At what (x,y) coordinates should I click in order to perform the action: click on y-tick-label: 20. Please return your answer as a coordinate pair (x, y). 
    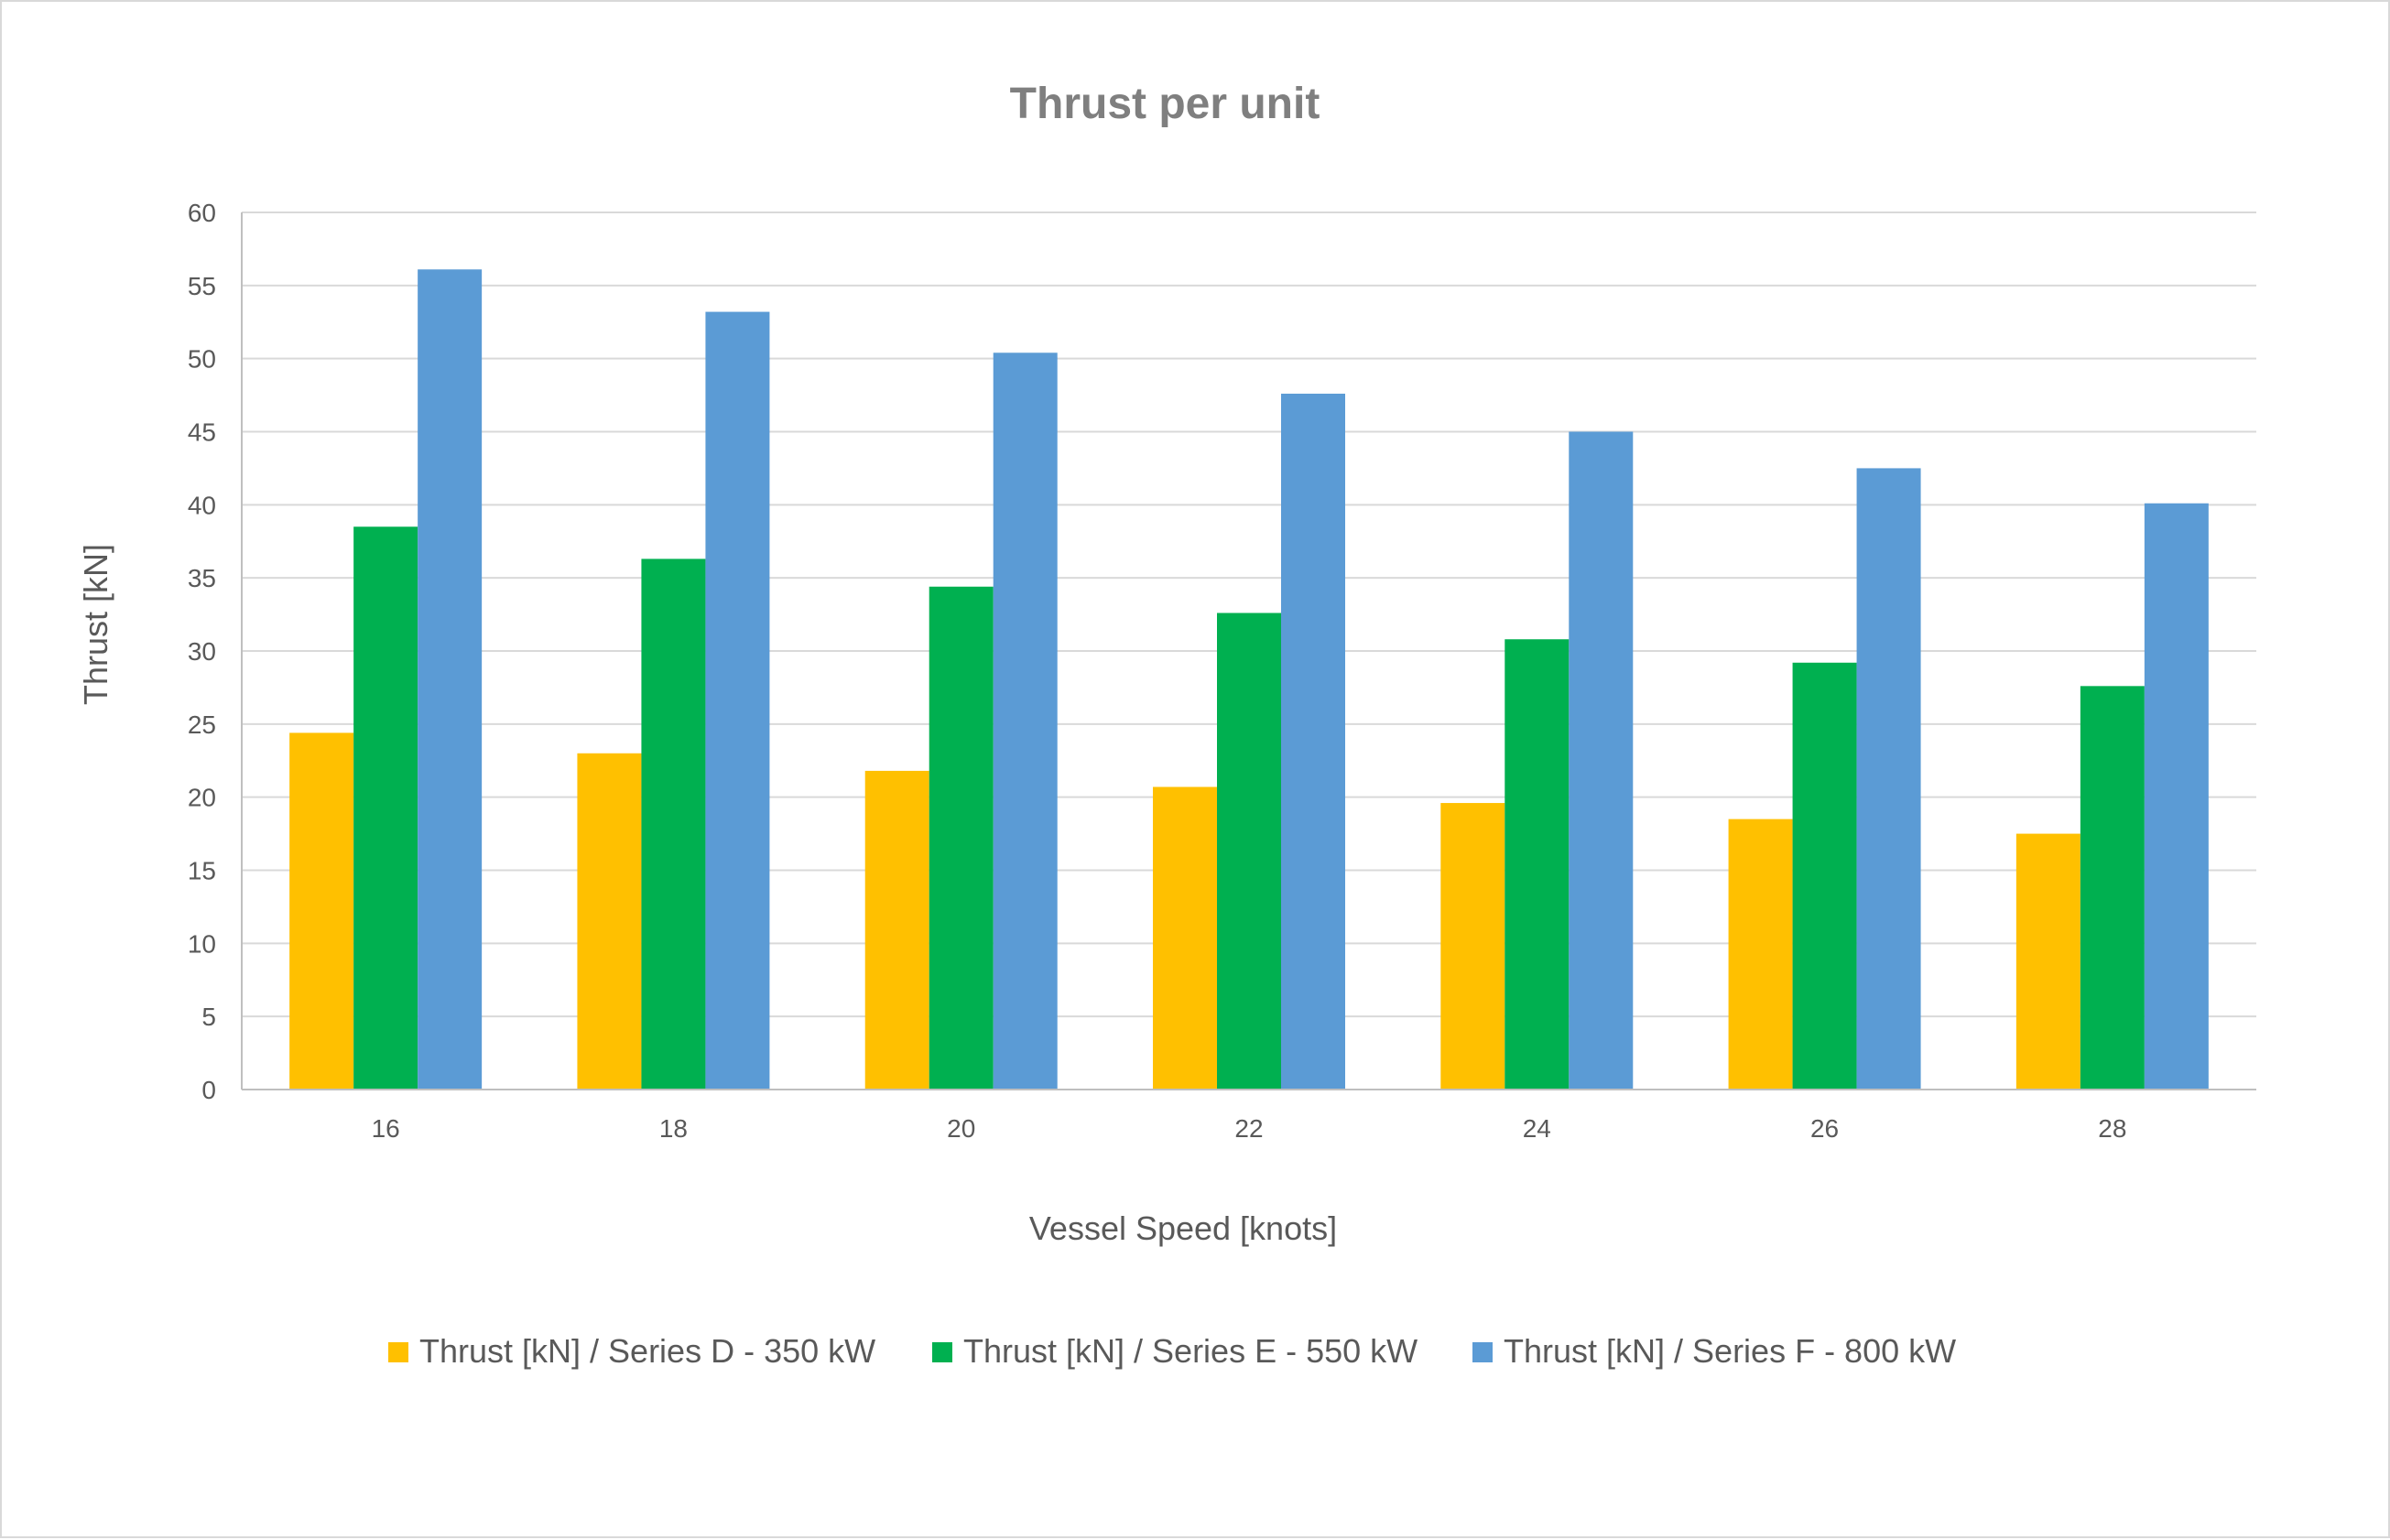
    Looking at the image, I should click on (202, 798).